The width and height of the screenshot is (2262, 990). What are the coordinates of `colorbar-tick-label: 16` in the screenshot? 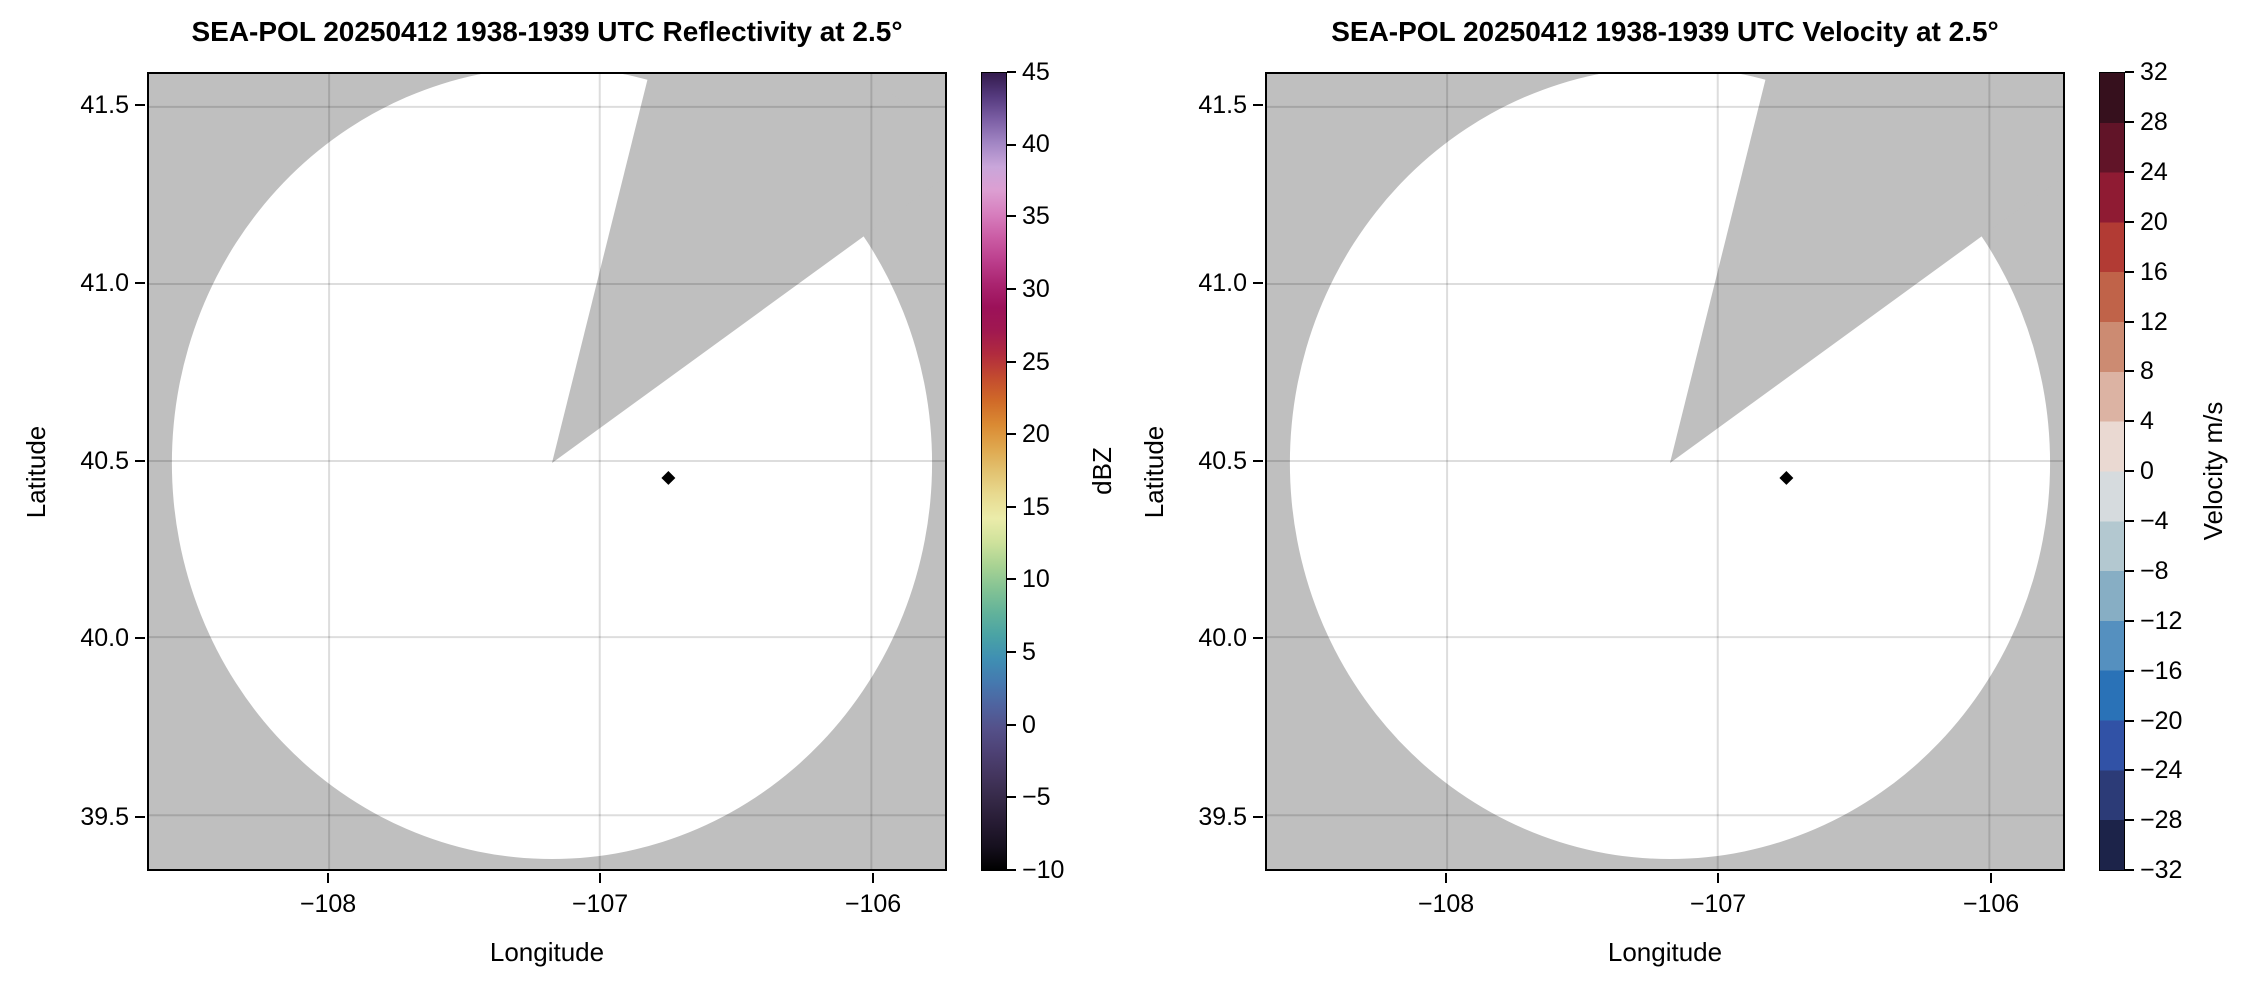 It's located at (2154, 272).